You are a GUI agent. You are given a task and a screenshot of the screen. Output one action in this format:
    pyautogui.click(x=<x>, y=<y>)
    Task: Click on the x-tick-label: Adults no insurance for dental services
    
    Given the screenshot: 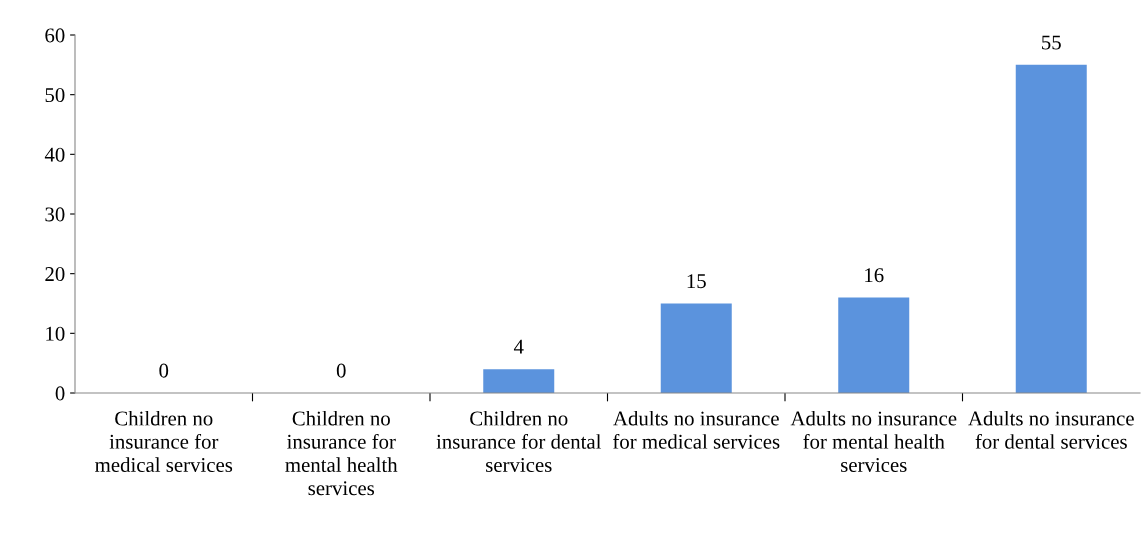 What is the action you would take?
    pyautogui.click(x=1051, y=429)
    